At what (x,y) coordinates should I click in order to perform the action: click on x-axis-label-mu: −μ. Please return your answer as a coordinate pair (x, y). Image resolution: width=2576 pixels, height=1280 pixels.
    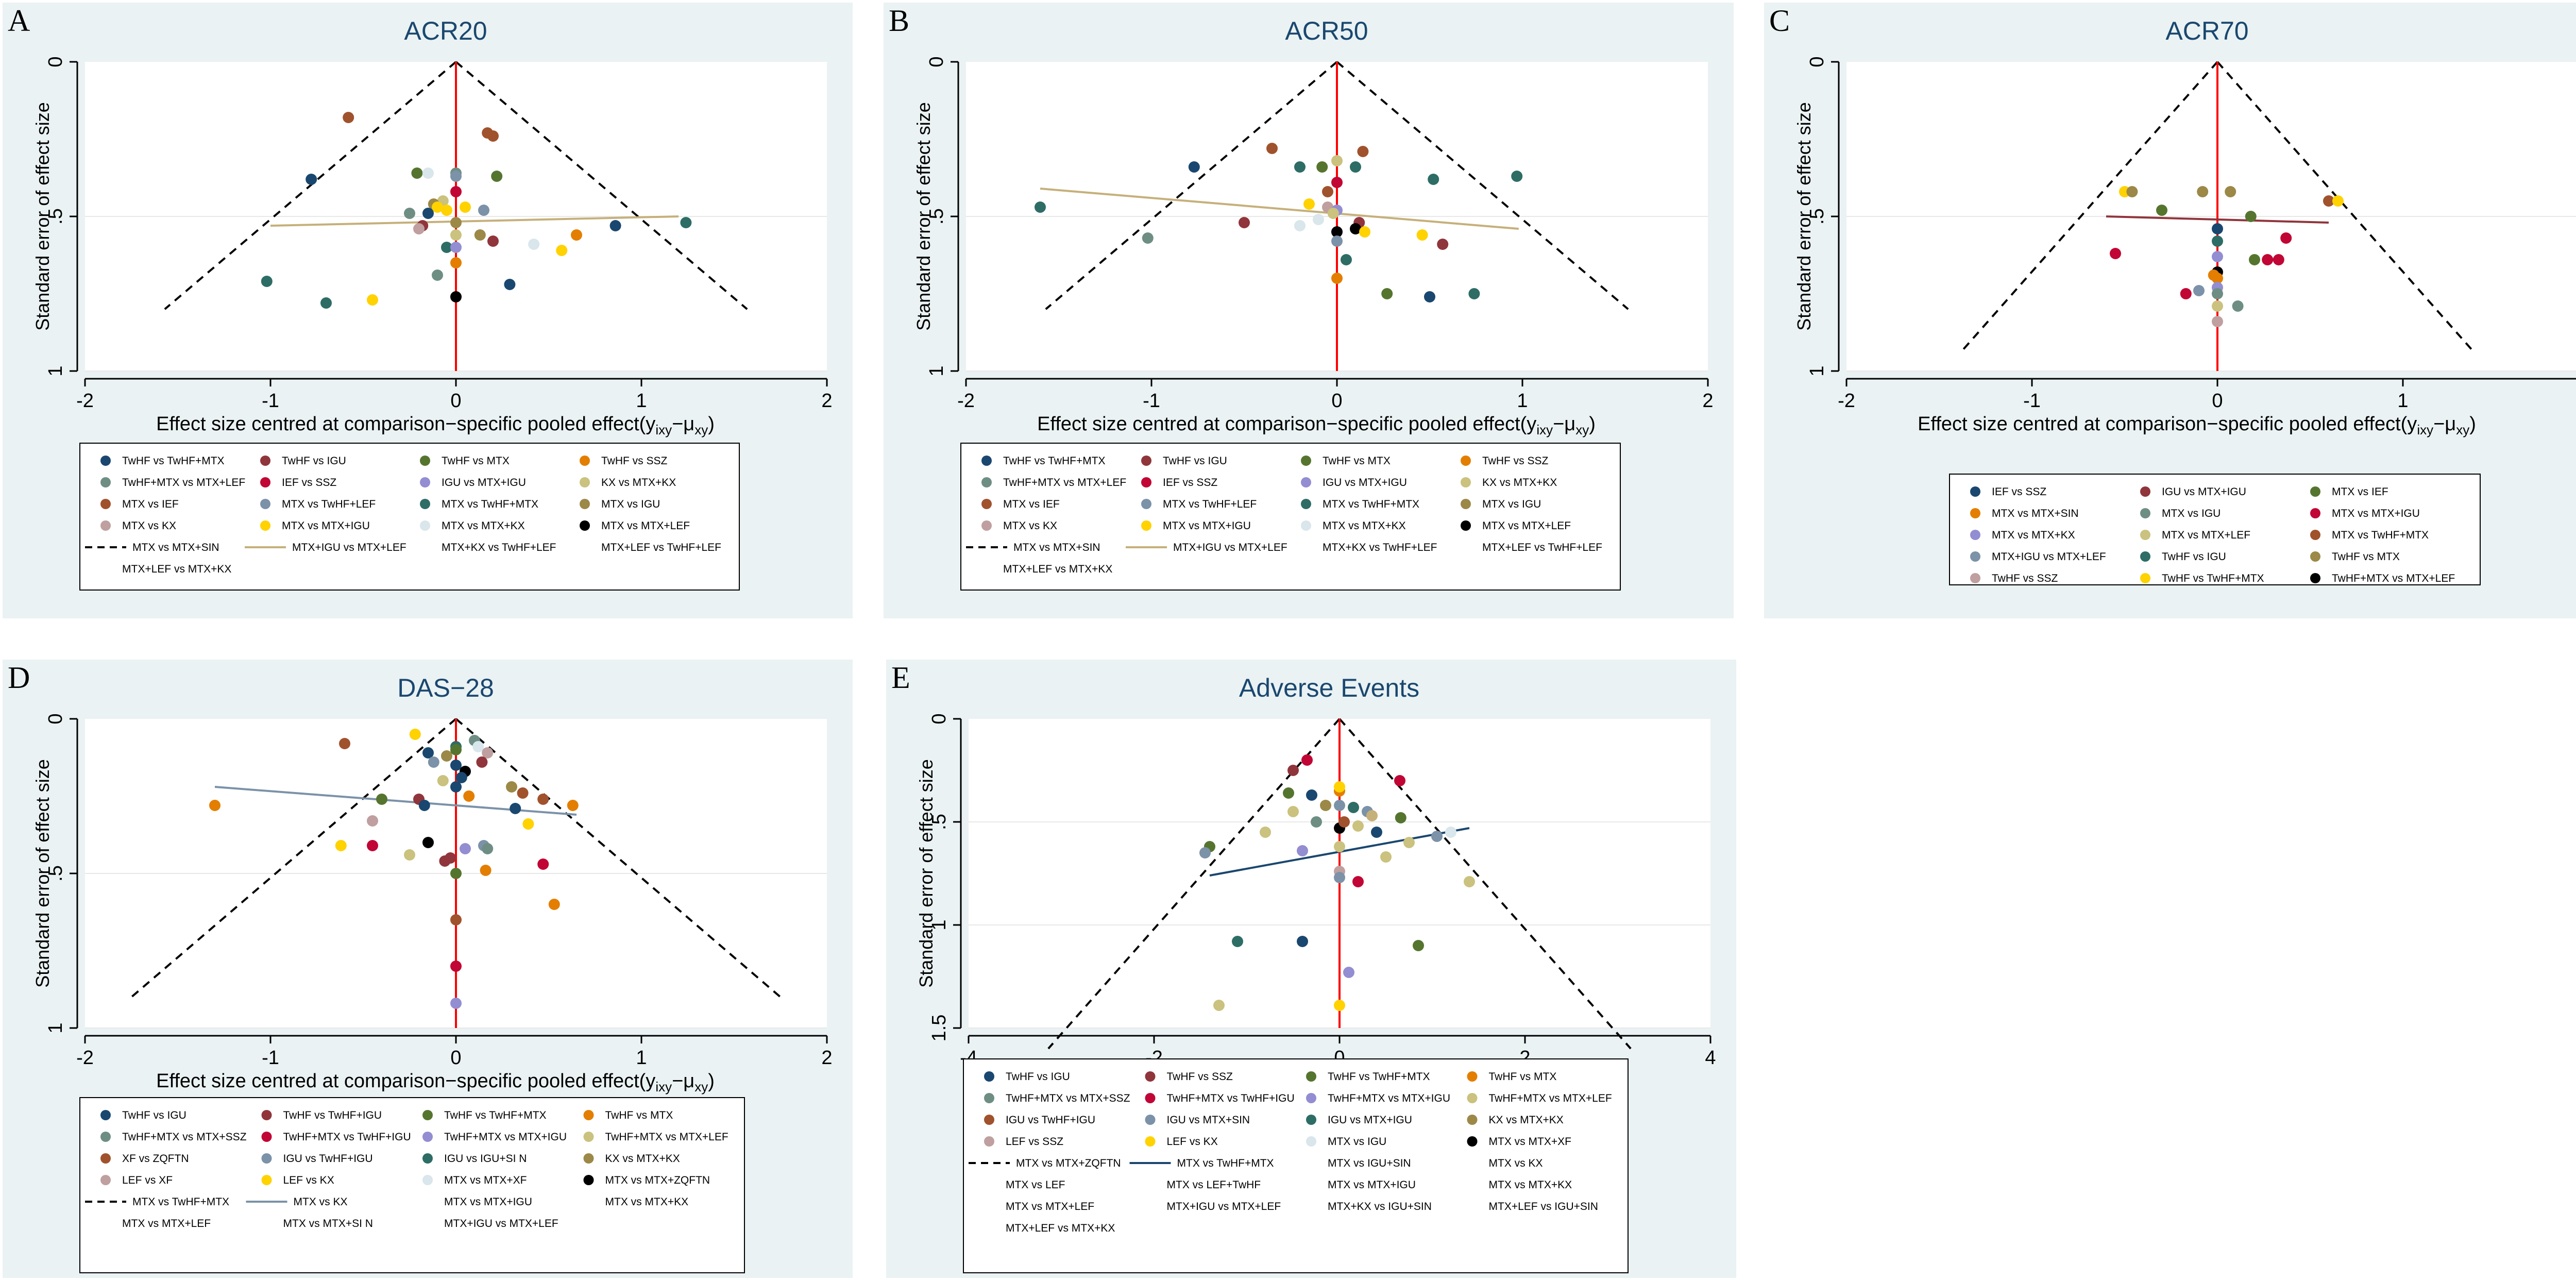
    Looking at the image, I should click on (683, 1081).